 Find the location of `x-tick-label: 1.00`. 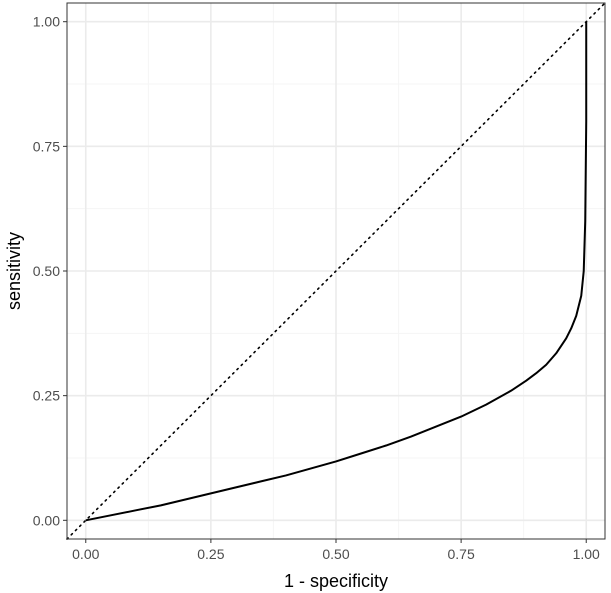

x-tick-label: 1.00 is located at coordinates (586, 554).